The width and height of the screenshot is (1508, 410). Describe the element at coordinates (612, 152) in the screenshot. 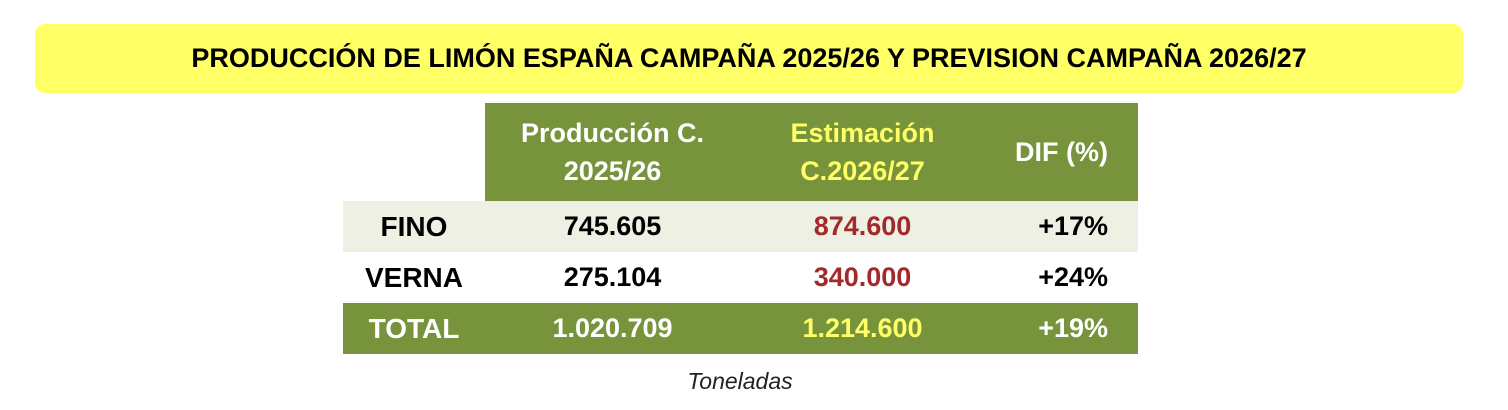

I see `header-cell: Producción C. 2025/26` at that location.